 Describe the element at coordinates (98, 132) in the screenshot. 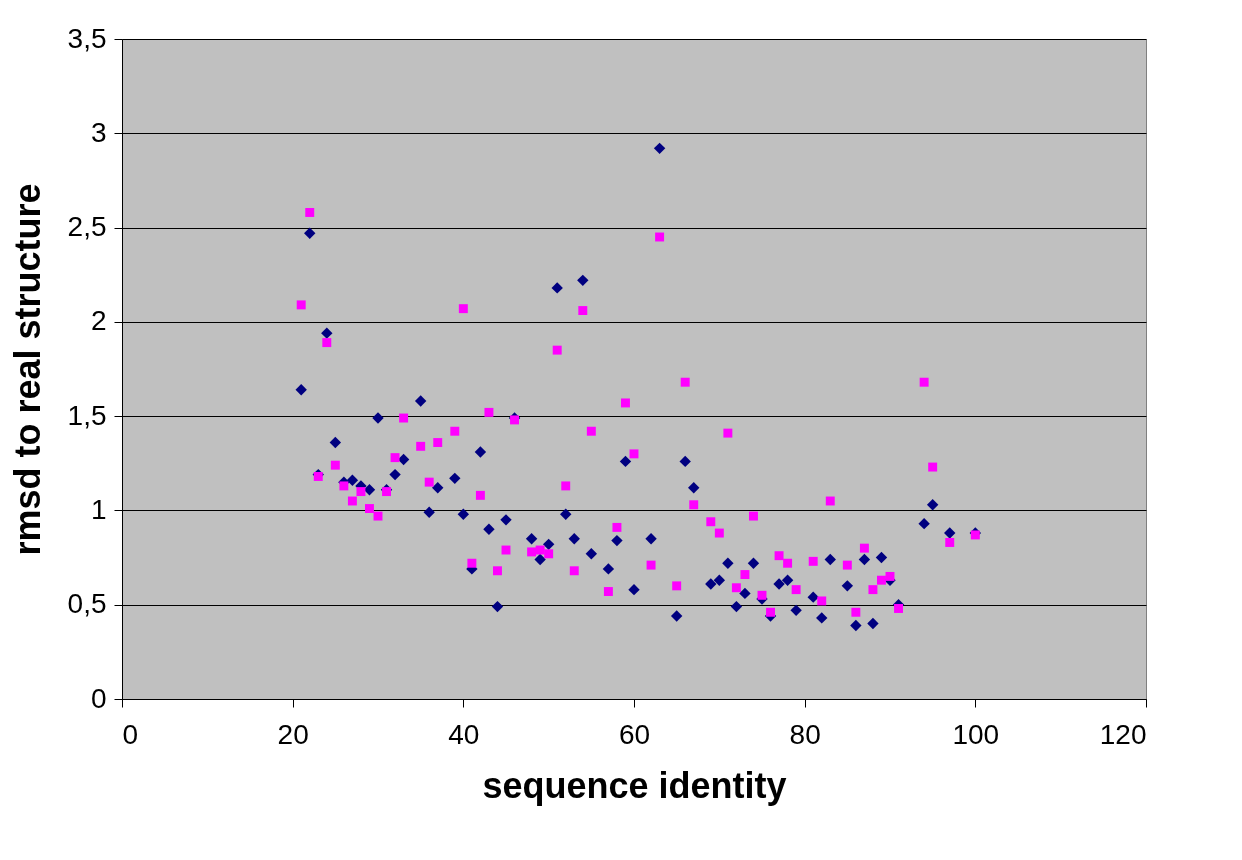

I see `y-tick-label: 3` at that location.